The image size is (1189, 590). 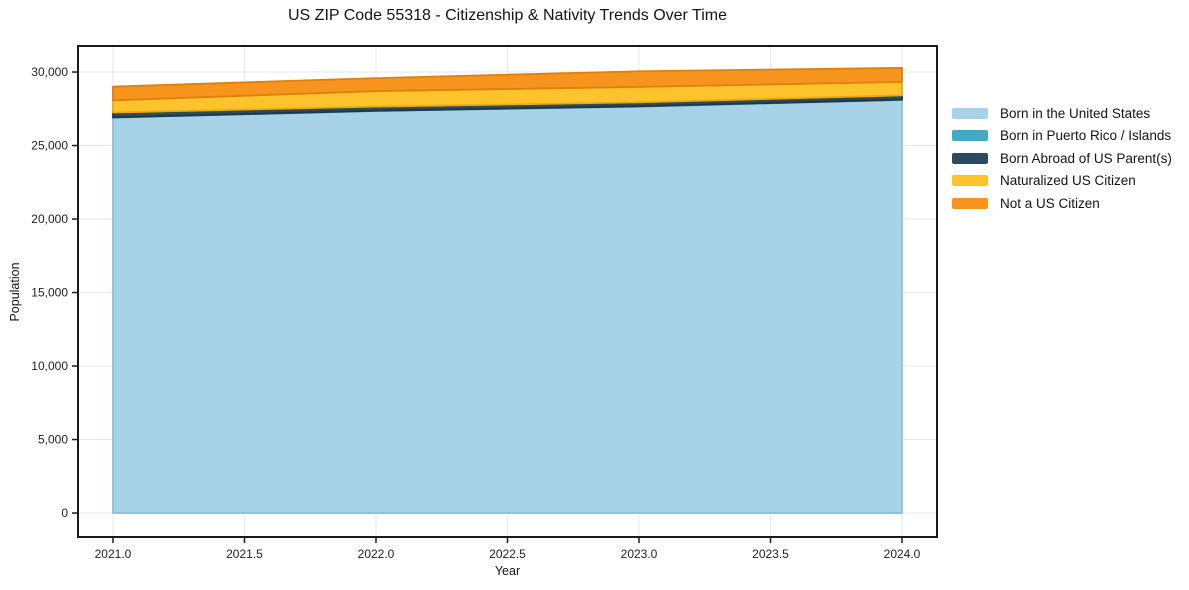 I want to click on x-tick-label: 2022.5, so click(x=507, y=554).